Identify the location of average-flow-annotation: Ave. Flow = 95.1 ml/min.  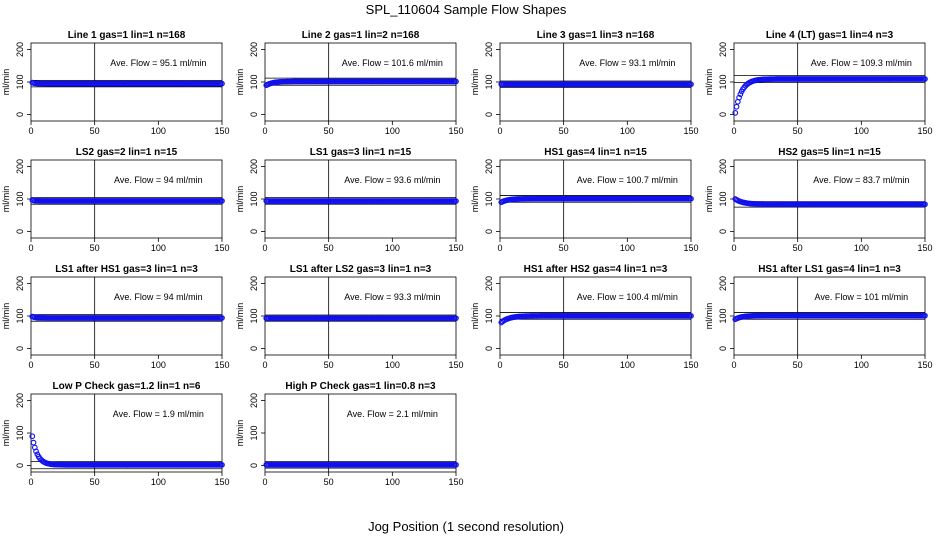
(158, 63).